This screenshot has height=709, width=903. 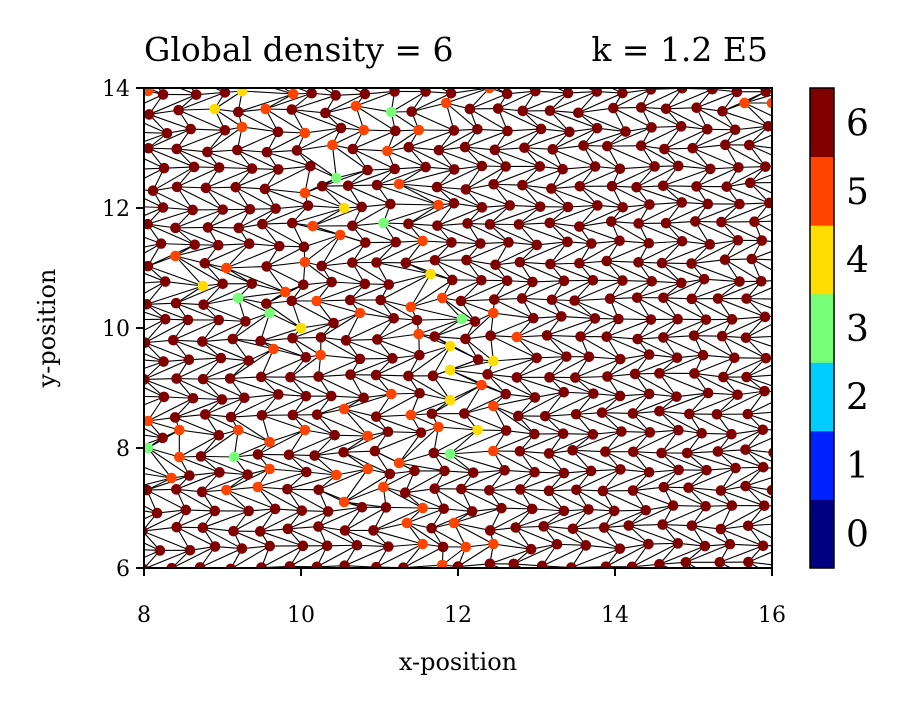 I want to click on y-axis-label: y-position, so click(x=47, y=329).